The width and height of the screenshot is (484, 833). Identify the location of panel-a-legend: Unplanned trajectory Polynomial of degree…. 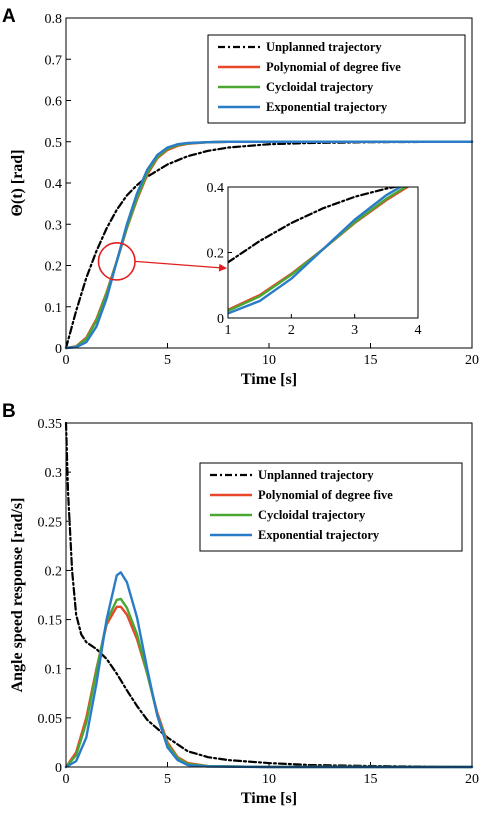
(336, 79).